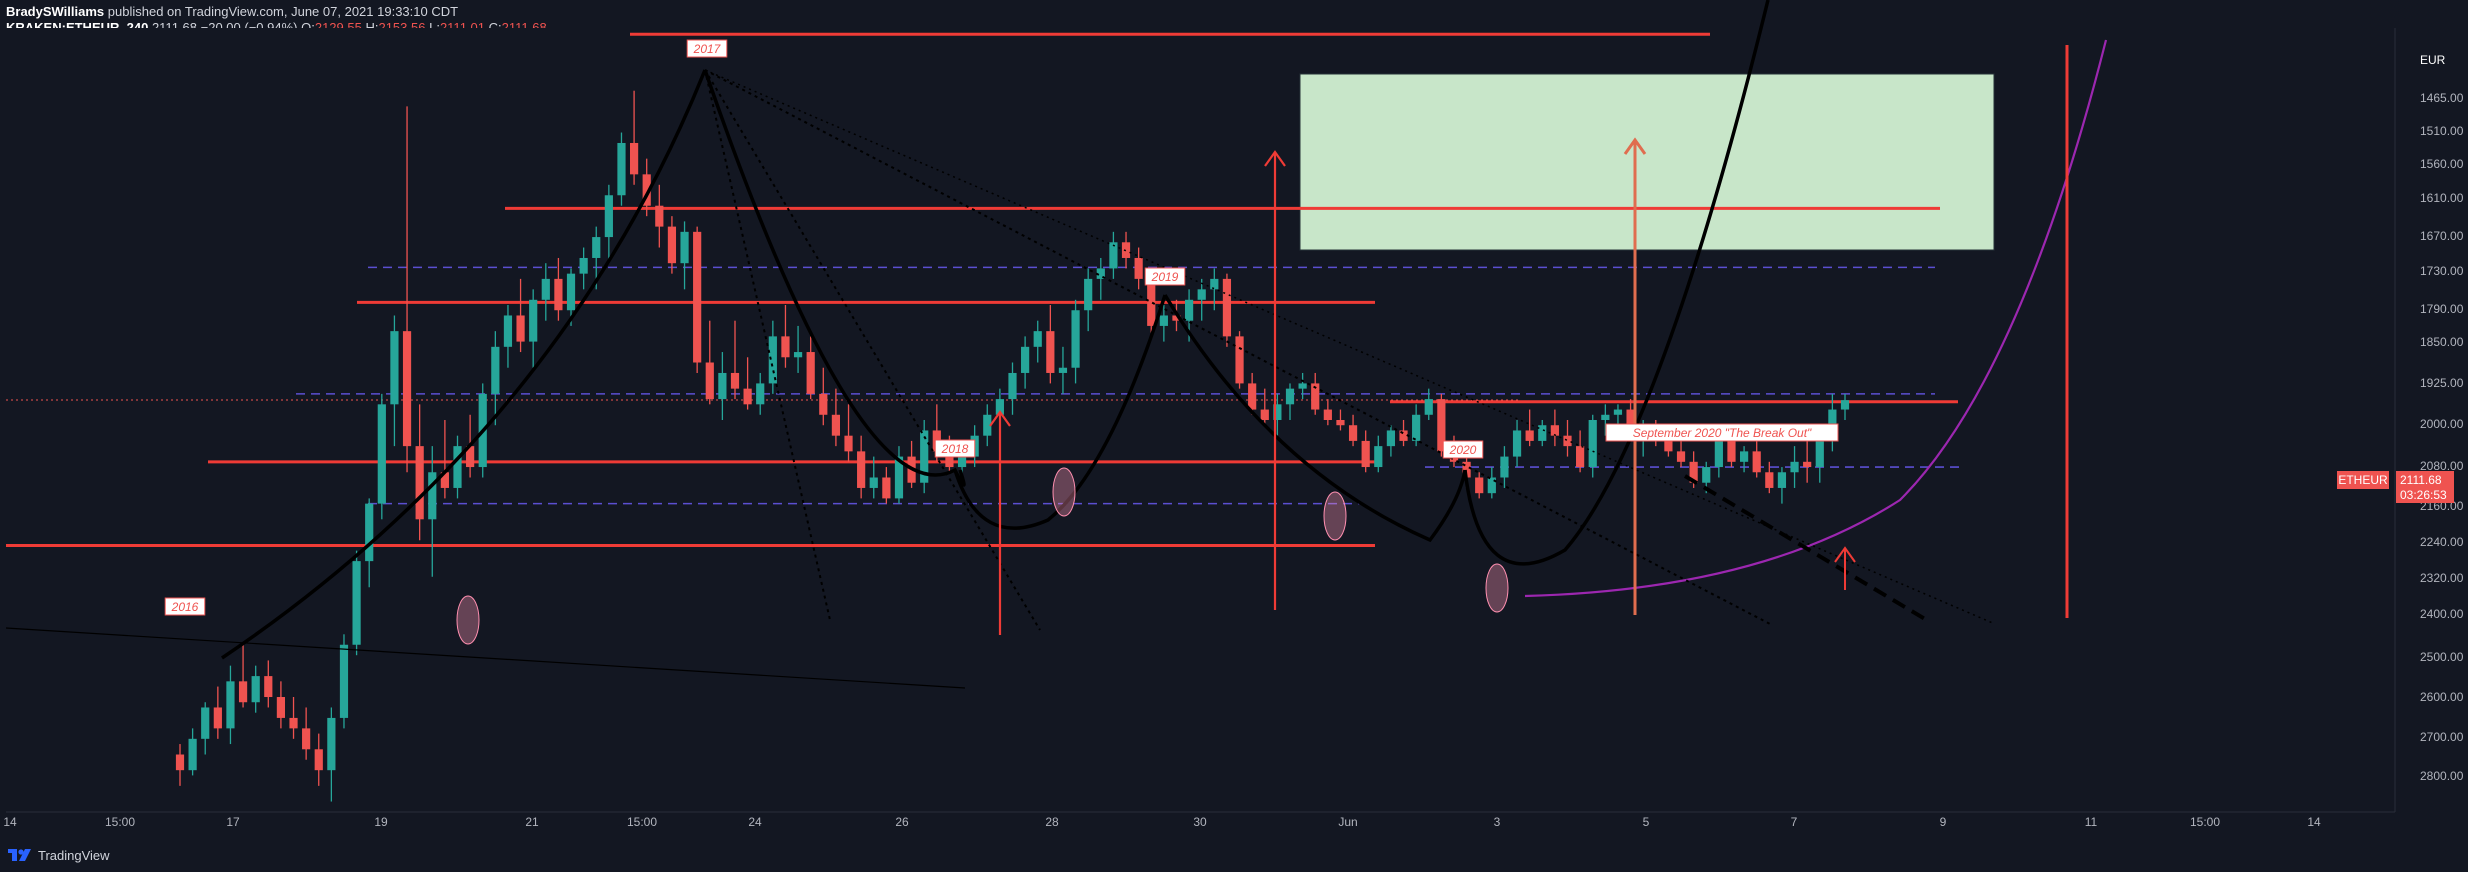 The image size is (2468, 872). Describe the element at coordinates (2442, 309) in the screenshot. I see `y-tick-label: 1790.00` at that location.